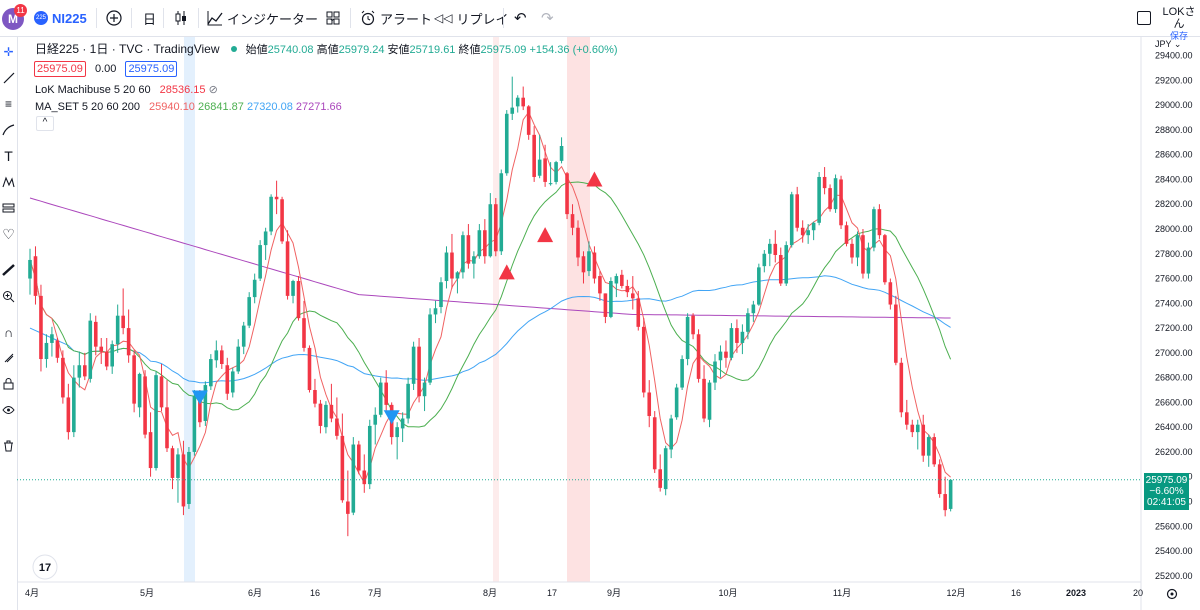  Describe the element at coordinates (8, 446) in the screenshot. I see `trash-icon` at that location.